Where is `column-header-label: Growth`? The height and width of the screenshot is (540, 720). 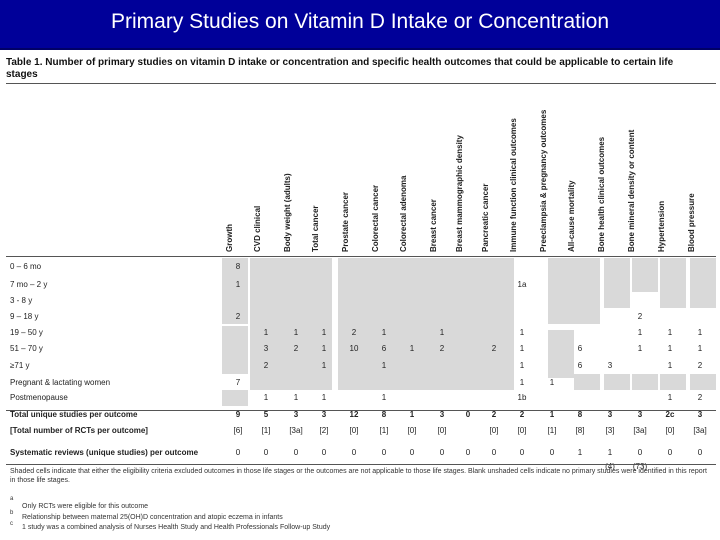 column-header-label: Growth is located at coordinates (229, 238).